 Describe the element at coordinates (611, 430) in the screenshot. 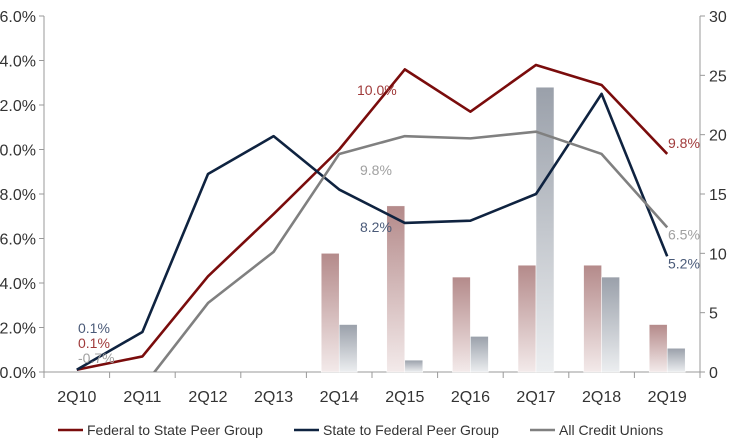

I see `legend-label: All Credit Unions` at that location.